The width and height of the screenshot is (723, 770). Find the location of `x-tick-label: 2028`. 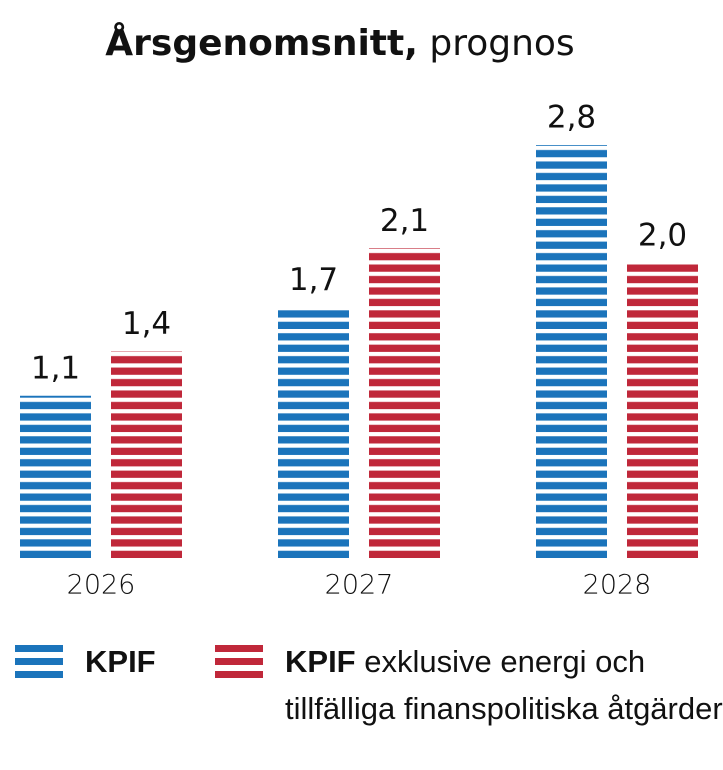

x-tick-label: 2028 is located at coordinates (617, 585).